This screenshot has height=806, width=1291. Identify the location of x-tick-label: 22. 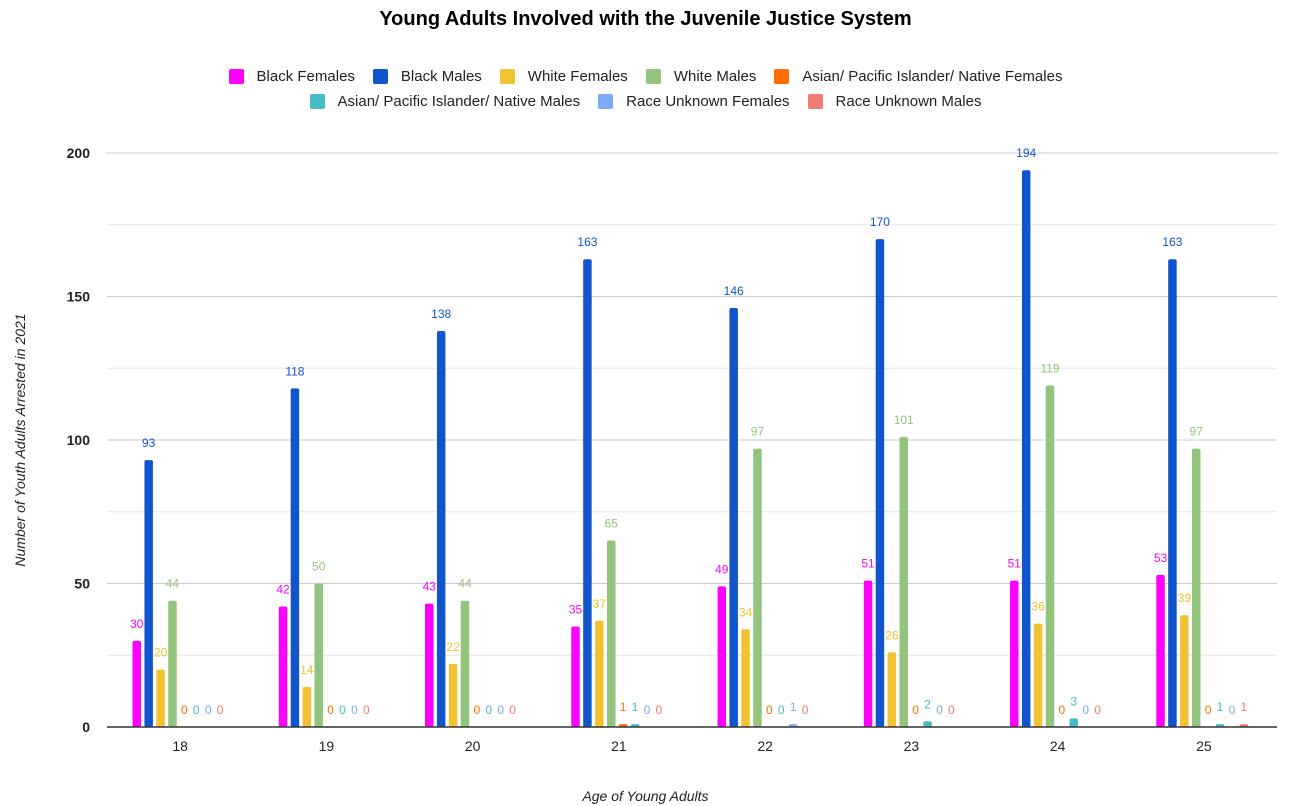
(765, 746).